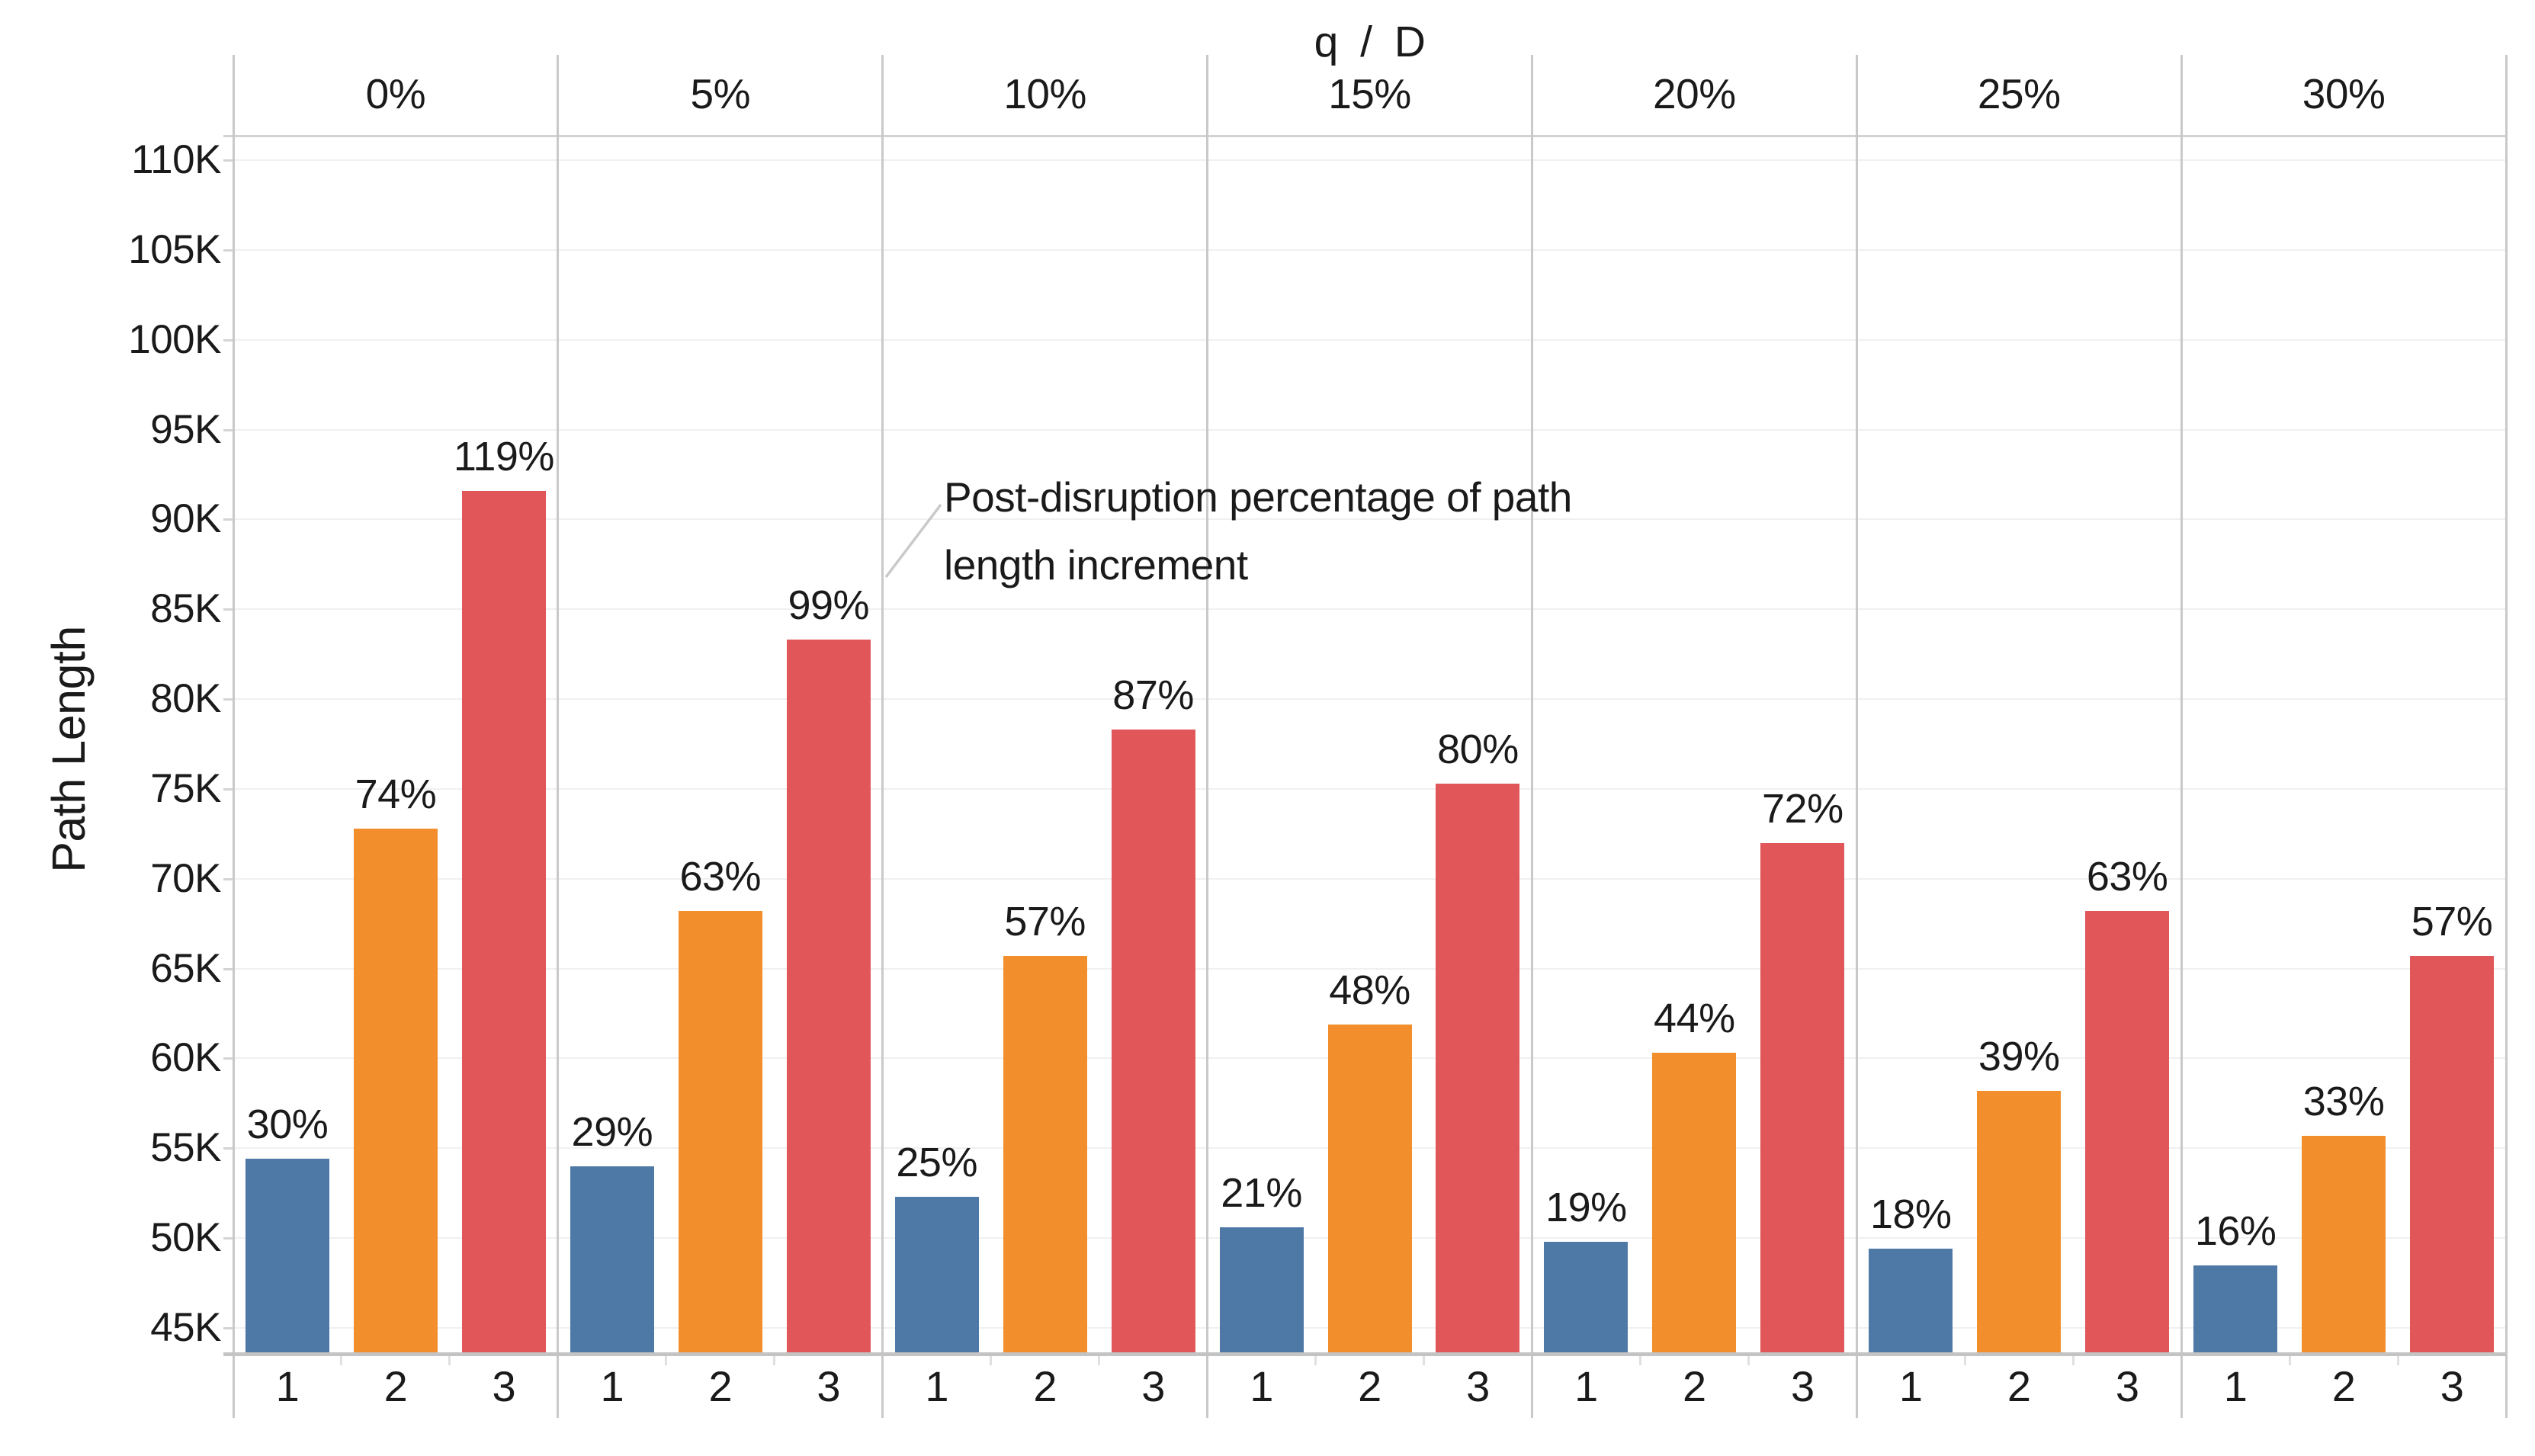 The height and width of the screenshot is (1456, 2535). I want to click on bar-value-label: 74%, so click(396, 794).